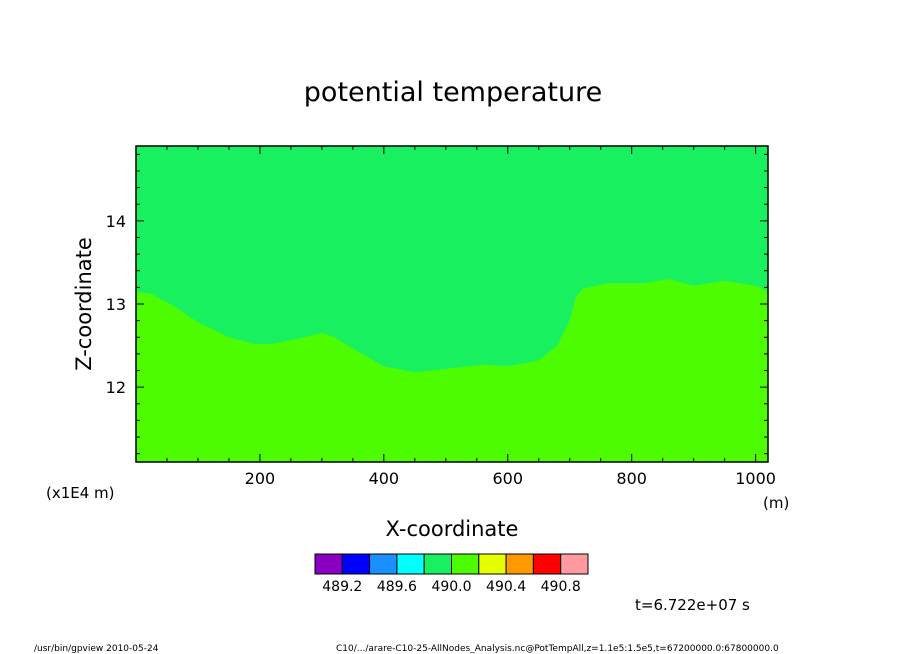 The width and height of the screenshot is (904, 654). What do you see at coordinates (96, 649) in the screenshot?
I see `footer-left: /usr/bin/gpview 2010-05-24` at bounding box center [96, 649].